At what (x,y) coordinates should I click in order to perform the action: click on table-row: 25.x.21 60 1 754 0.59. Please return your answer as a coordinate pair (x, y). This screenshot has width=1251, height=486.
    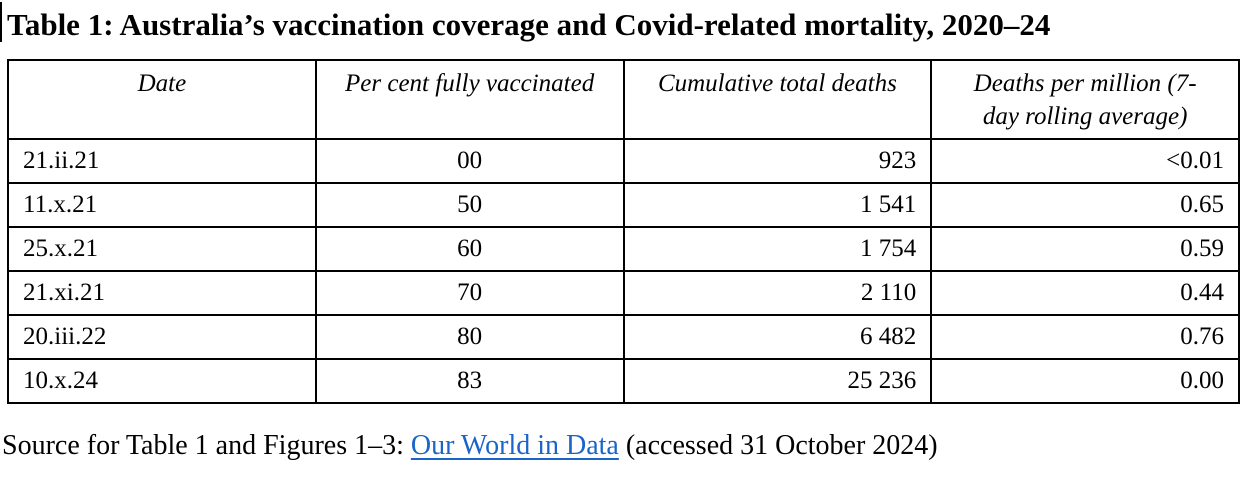
    Looking at the image, I should click on (623, 249).